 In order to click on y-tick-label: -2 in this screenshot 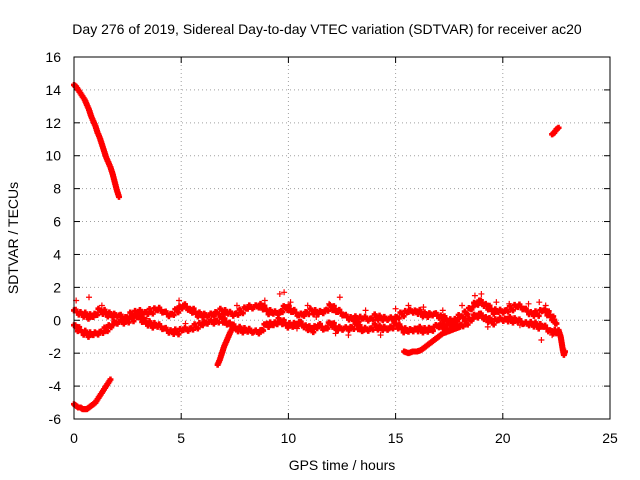, I will do `click(55, 353)`.